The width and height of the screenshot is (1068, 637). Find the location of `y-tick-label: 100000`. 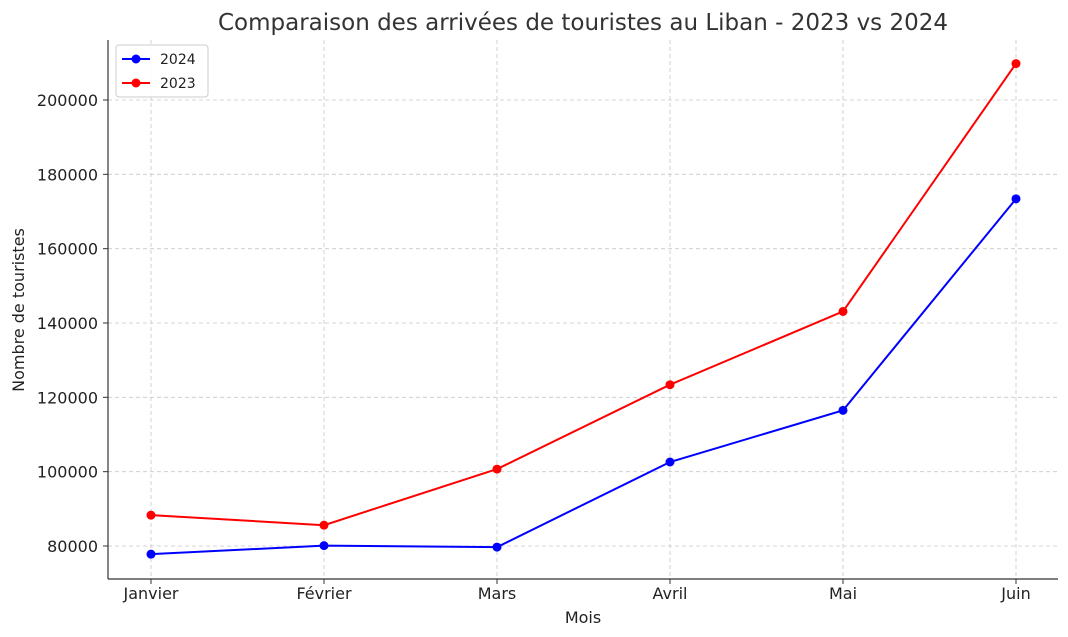

y-tick-label: 100000 is located at coordinates (67, 472).